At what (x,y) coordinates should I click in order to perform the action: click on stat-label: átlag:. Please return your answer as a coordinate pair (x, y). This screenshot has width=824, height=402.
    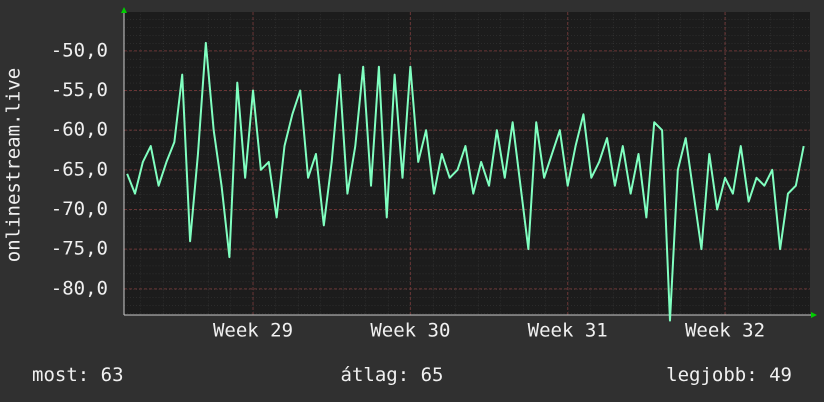
    Looking at the image, I should click on (375, 375).